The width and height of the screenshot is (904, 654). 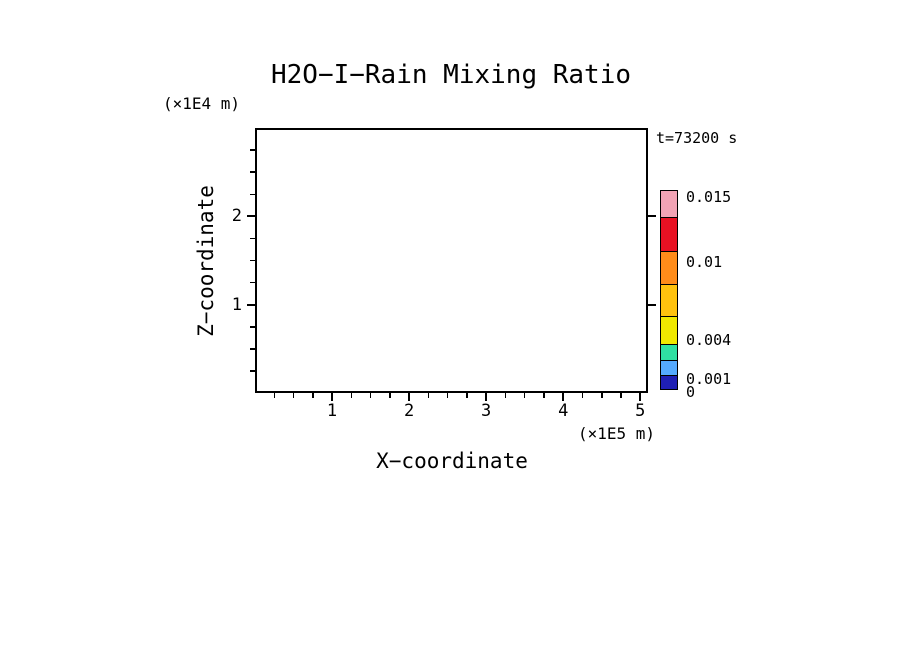 I want to click on x-axis-label: X−coordinate, so click(x=452, y=461).